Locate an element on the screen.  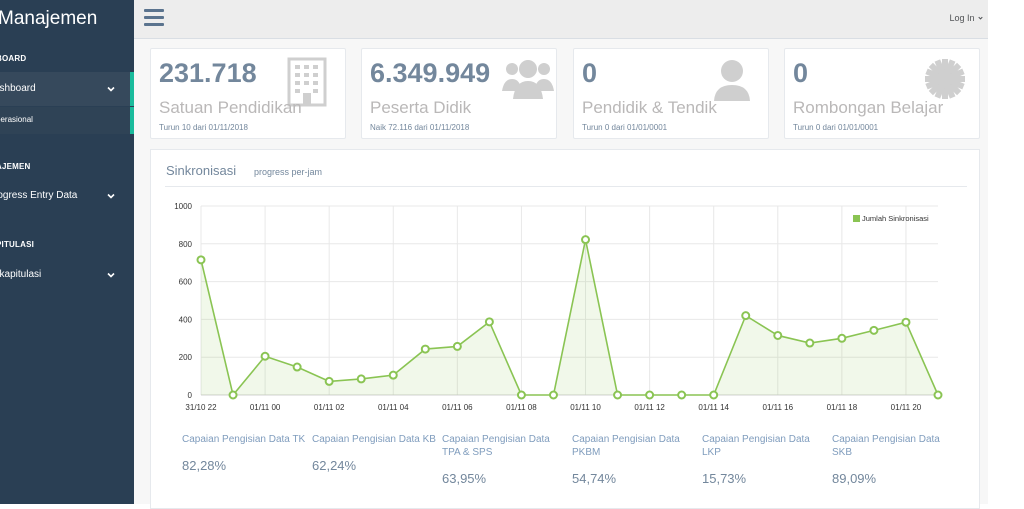
x-tick-label: 01/11 08 is located at coordinates (521, 407).